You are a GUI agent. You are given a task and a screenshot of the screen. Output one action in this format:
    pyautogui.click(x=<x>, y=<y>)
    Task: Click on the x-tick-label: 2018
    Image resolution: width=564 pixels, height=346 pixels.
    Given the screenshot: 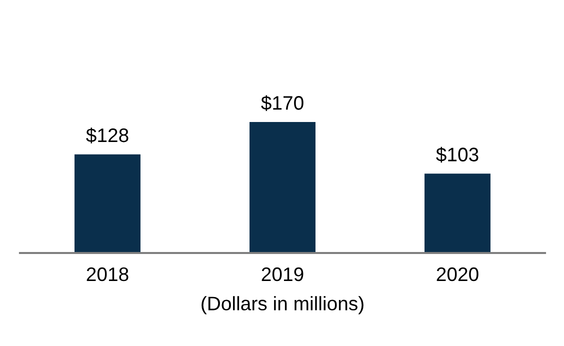 What is the action you would take?
    pyautogui.click(x=107, y=274)
    